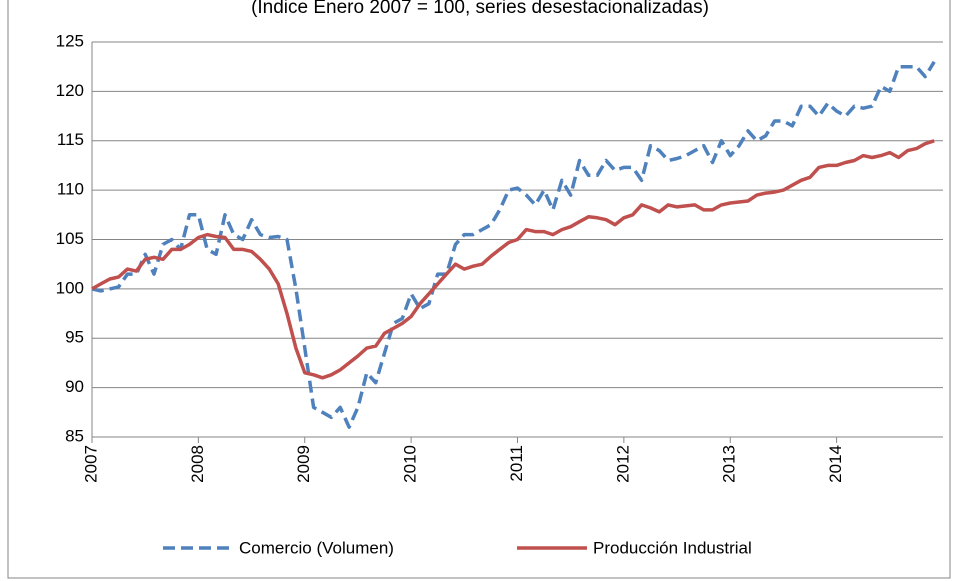  What do you see at coordinates (70, 287) in the screenshot?
I see `y-tick-label: 100` at bounding box center [70, 287].